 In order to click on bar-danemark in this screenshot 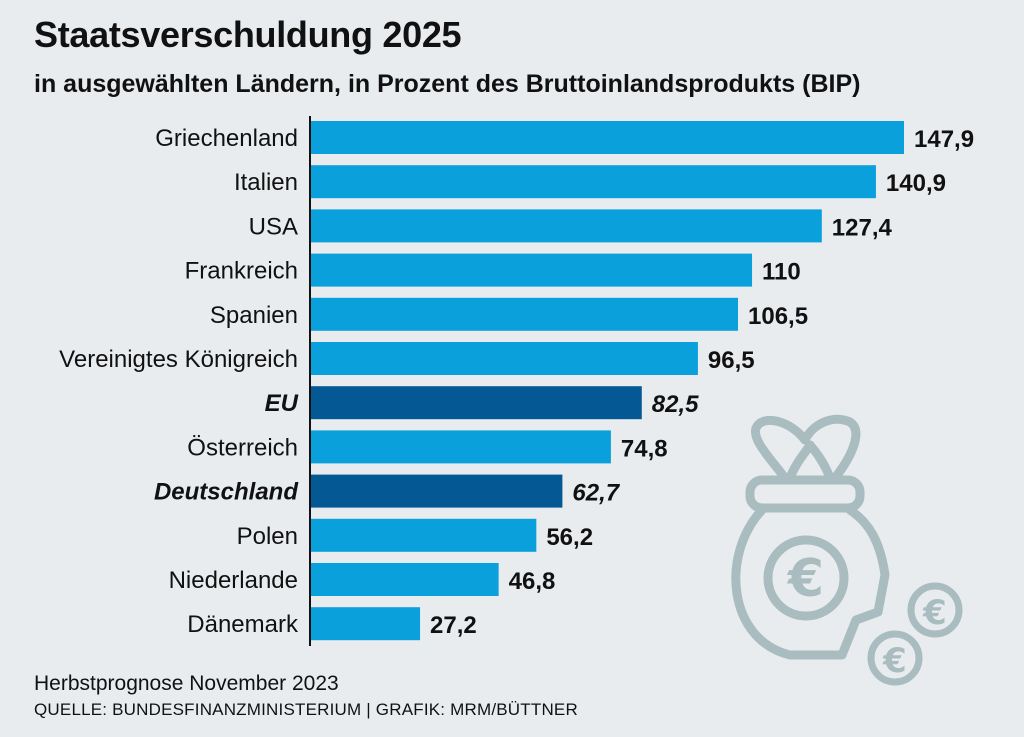, I will do `click(366, 624)`.